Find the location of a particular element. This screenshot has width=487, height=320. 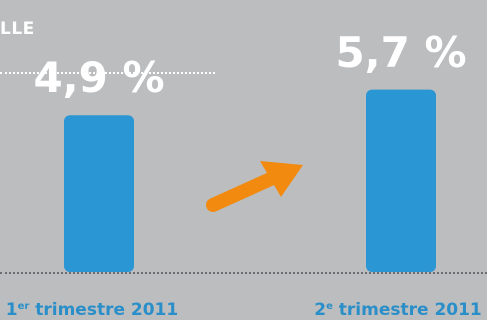

value-label-q1: 4,9 % is located at coordinates (99, 78).